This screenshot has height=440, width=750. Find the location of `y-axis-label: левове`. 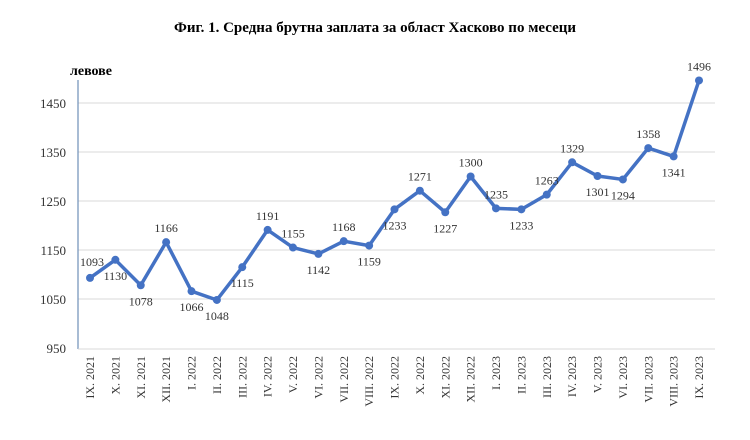

y-axis-label: левове is located at coordinates (91, 71).